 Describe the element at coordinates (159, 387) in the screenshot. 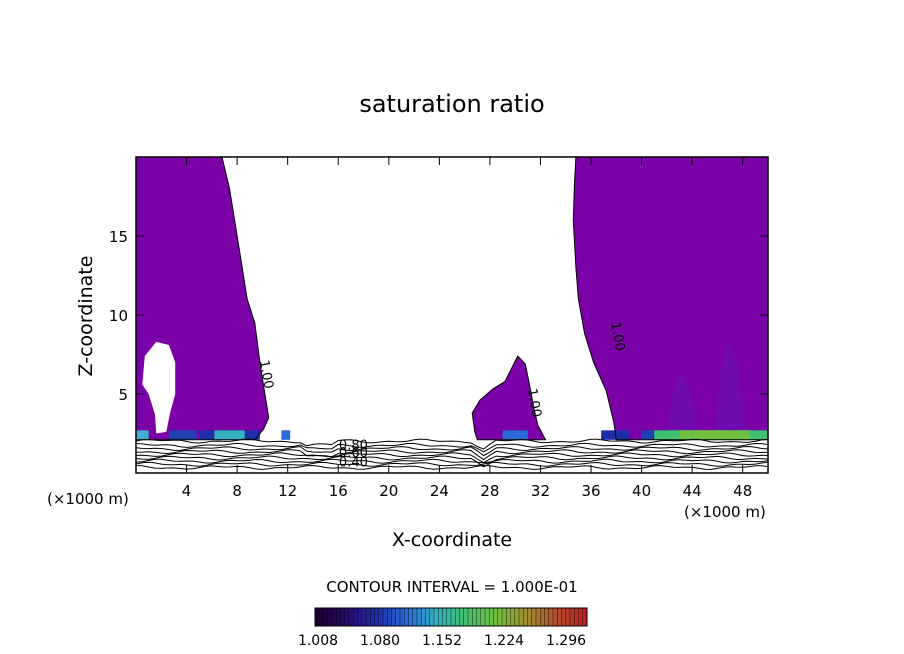

I see `region-left-hole` at that location.